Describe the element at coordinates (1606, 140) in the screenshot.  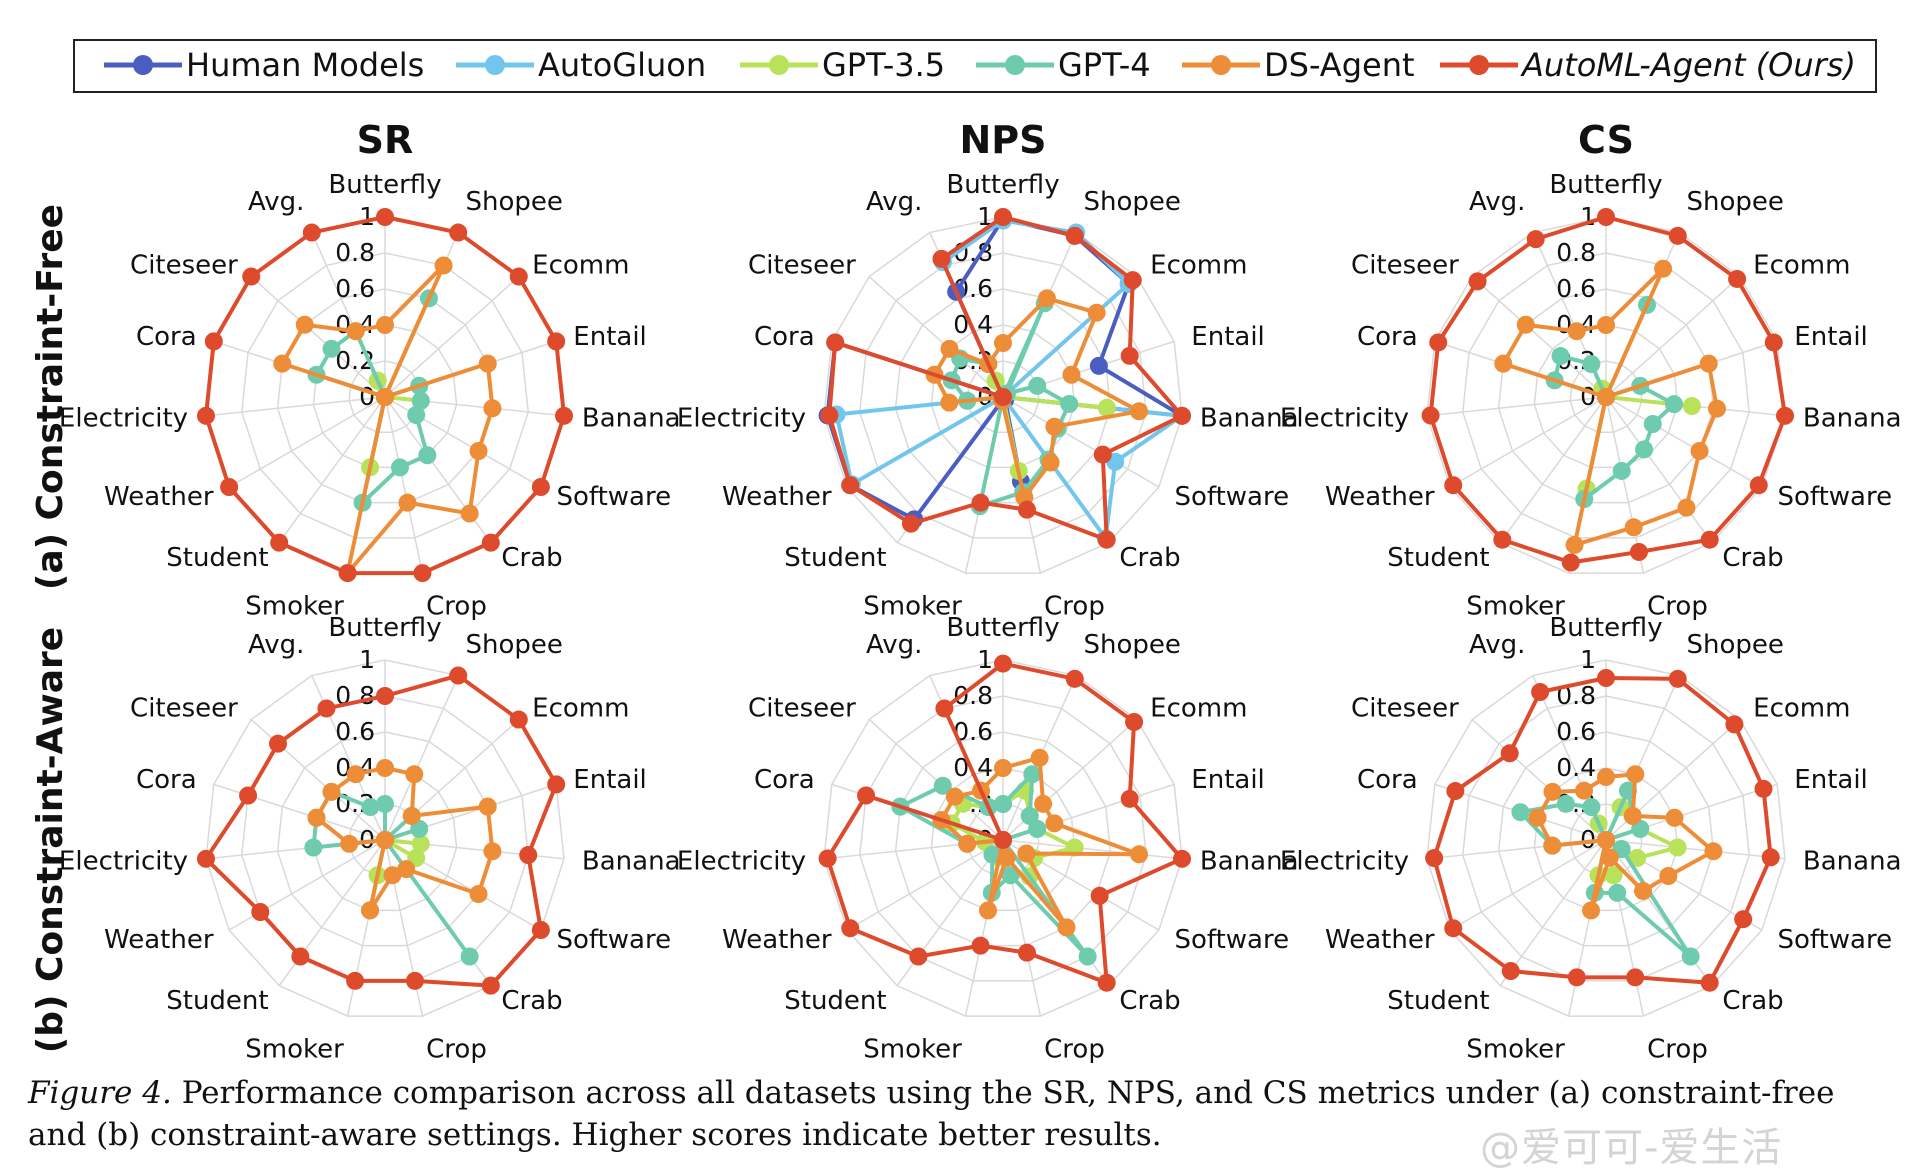
I see `chart-title: CS` at that location.